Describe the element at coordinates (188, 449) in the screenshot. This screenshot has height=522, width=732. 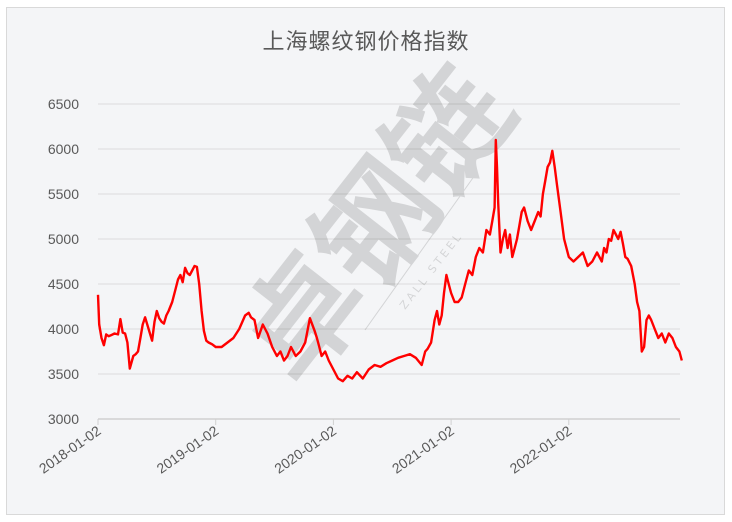
I see `x-tick-label: 2019-01-02` at that location.